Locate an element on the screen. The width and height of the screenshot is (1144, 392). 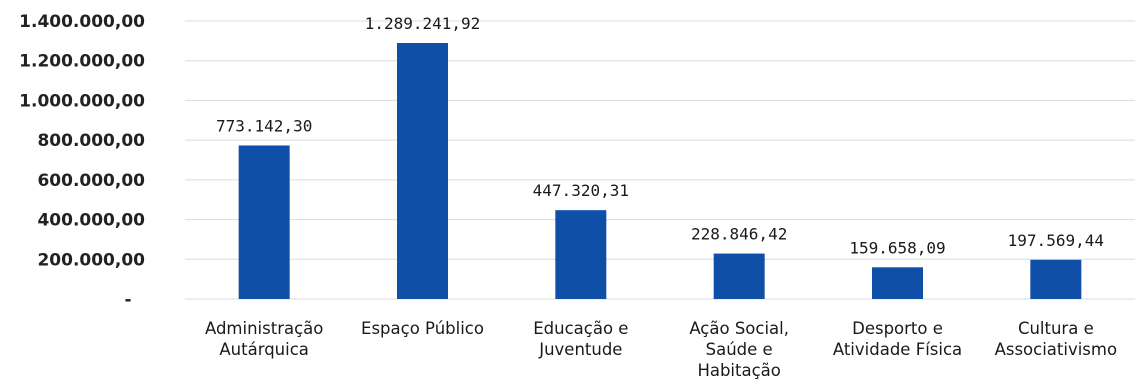
data-label: 197.569,44 is located at coordinates (1056, 240).